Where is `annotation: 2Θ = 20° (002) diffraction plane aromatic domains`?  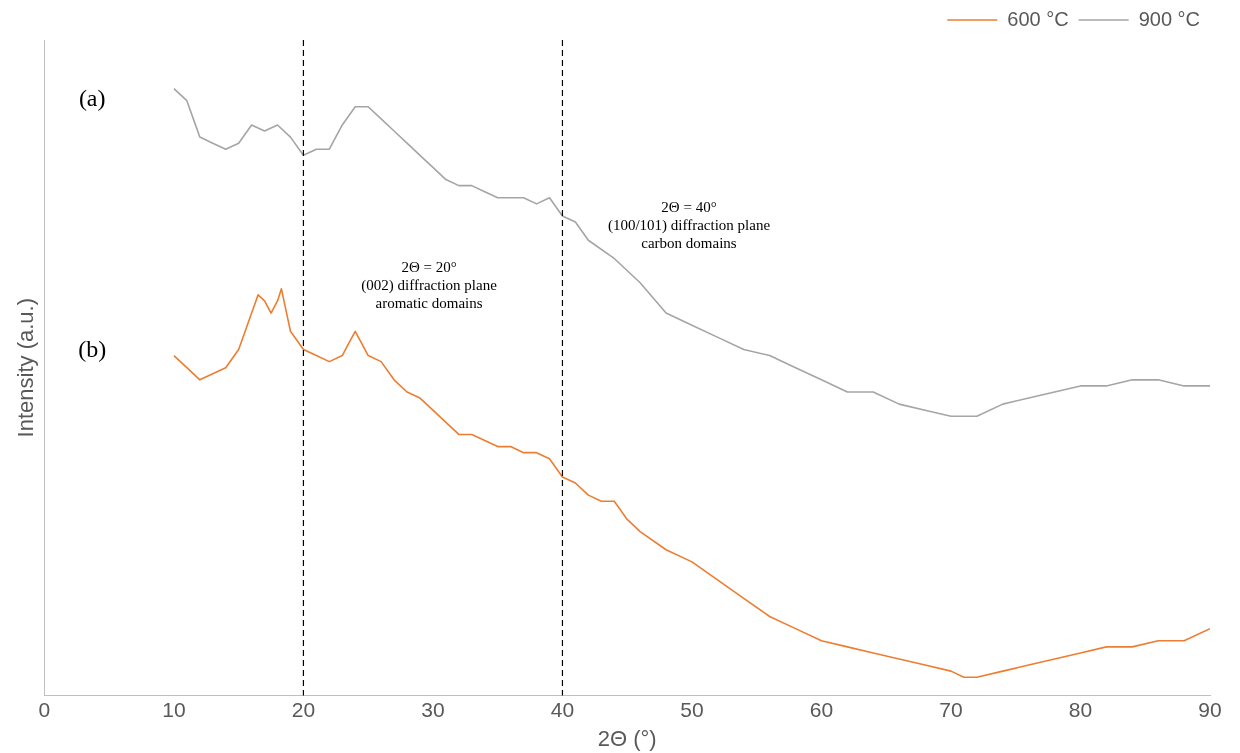
annotation: 2Θ = 20° (002) diffraction plane aromatic domains is located at coordinates (429, 285).